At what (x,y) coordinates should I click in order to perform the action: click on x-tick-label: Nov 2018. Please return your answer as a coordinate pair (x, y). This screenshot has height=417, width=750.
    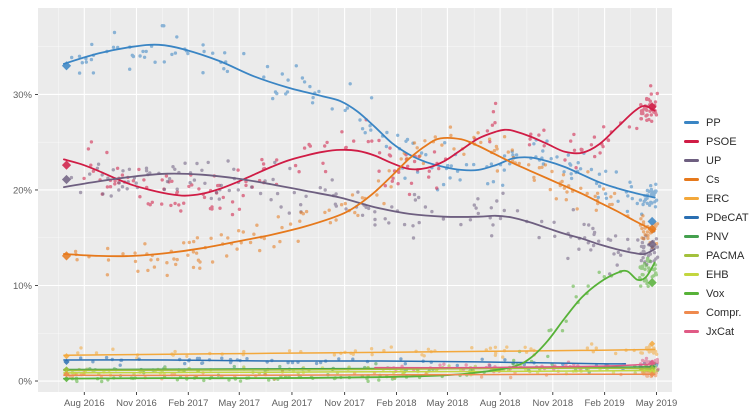
    Looking at the image, I should click on (552, 403).